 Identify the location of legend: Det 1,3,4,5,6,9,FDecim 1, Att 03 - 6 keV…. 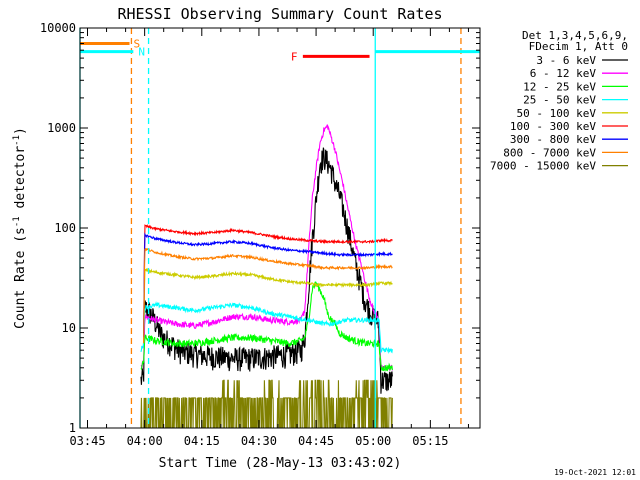
(559, 101).